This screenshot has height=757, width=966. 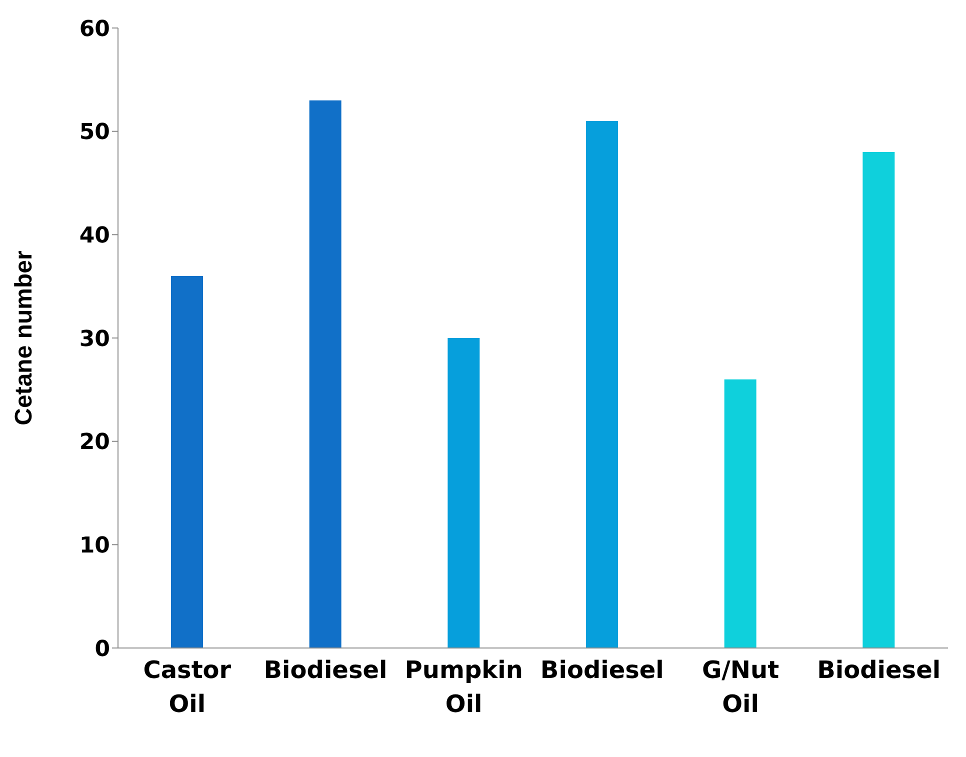 What do you see at coordinates (94, 339) in the screenshot?
I see `y-tick-label: 30` at bounding box center [94, 339].